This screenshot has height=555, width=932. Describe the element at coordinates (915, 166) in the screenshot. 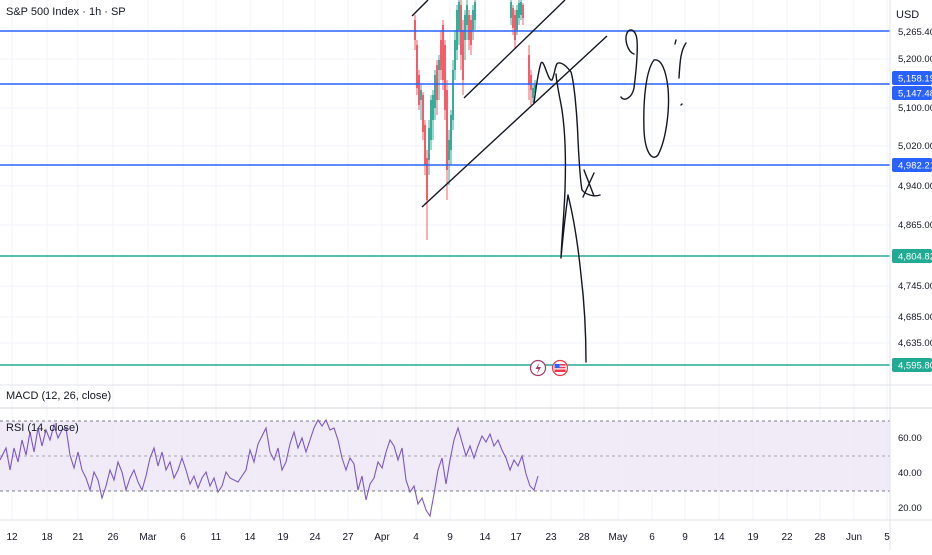

I see `svg-text: 4,982.21` at that location.